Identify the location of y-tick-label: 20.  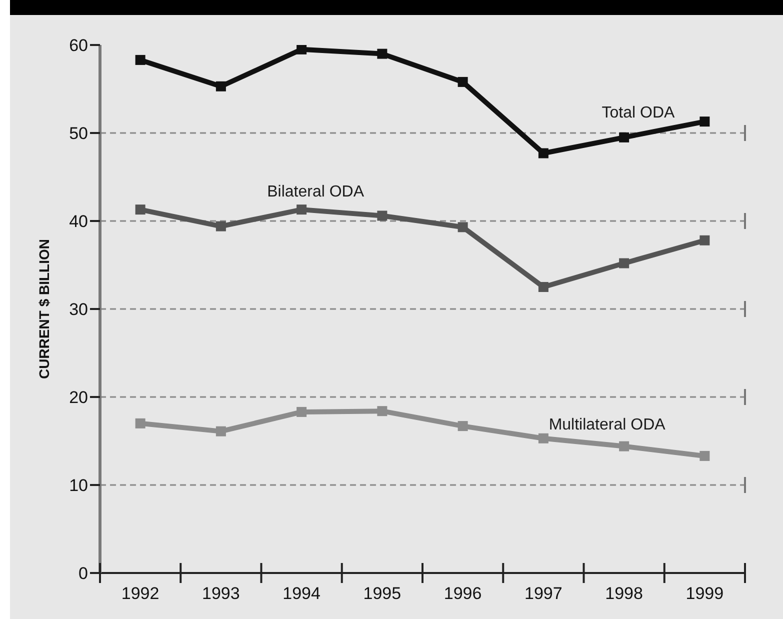
(78, 397).